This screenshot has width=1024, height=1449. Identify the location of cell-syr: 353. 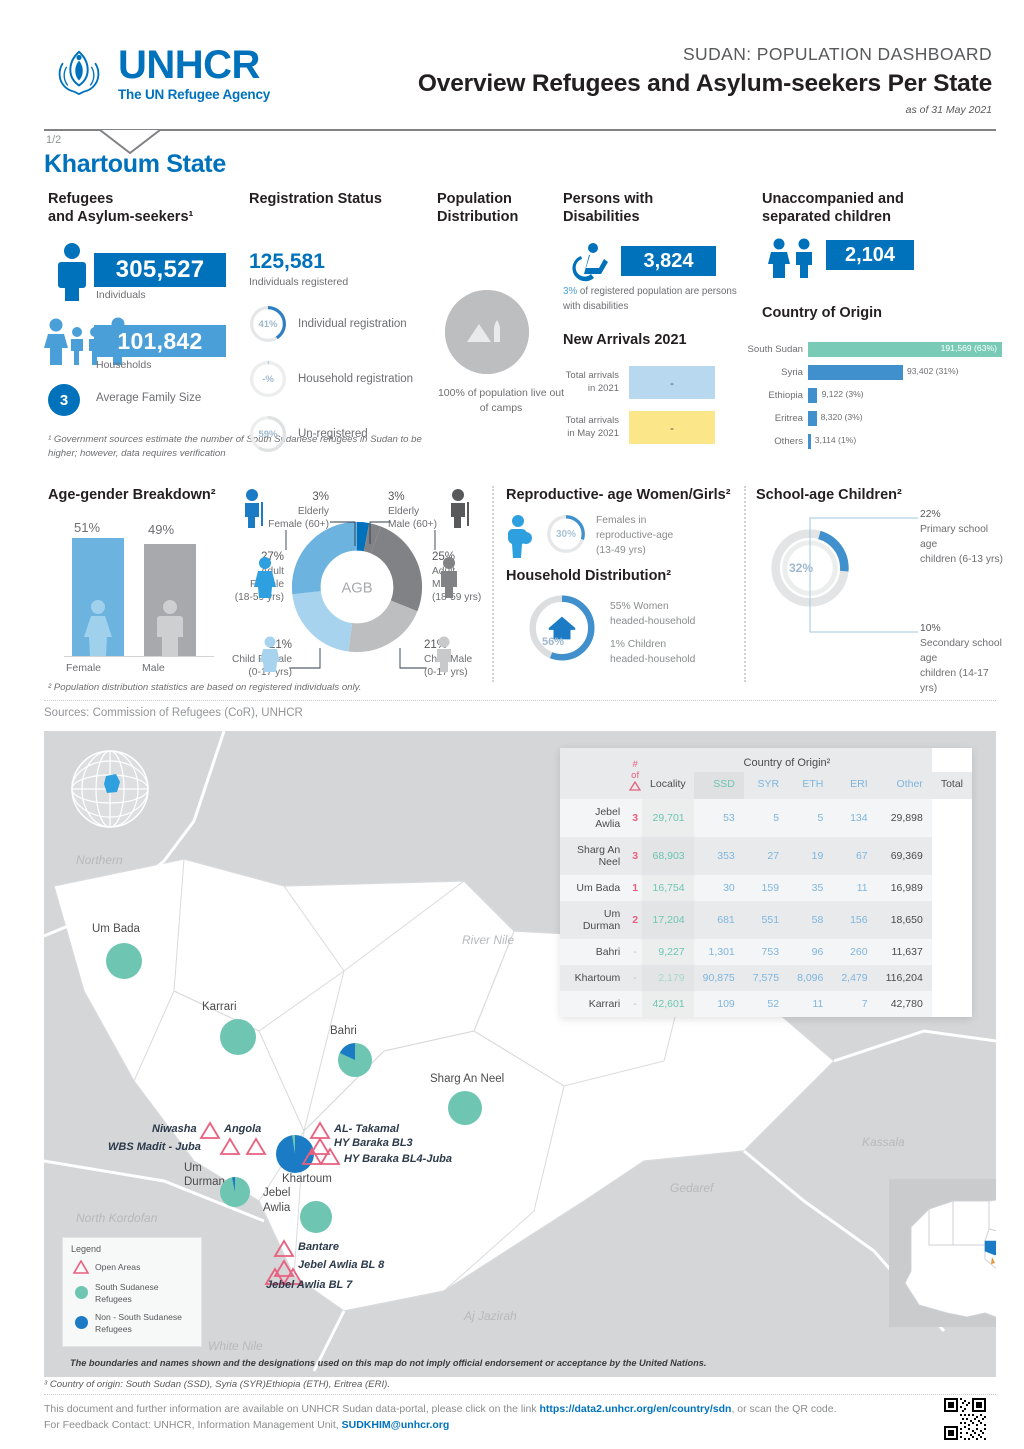
(726, 856).